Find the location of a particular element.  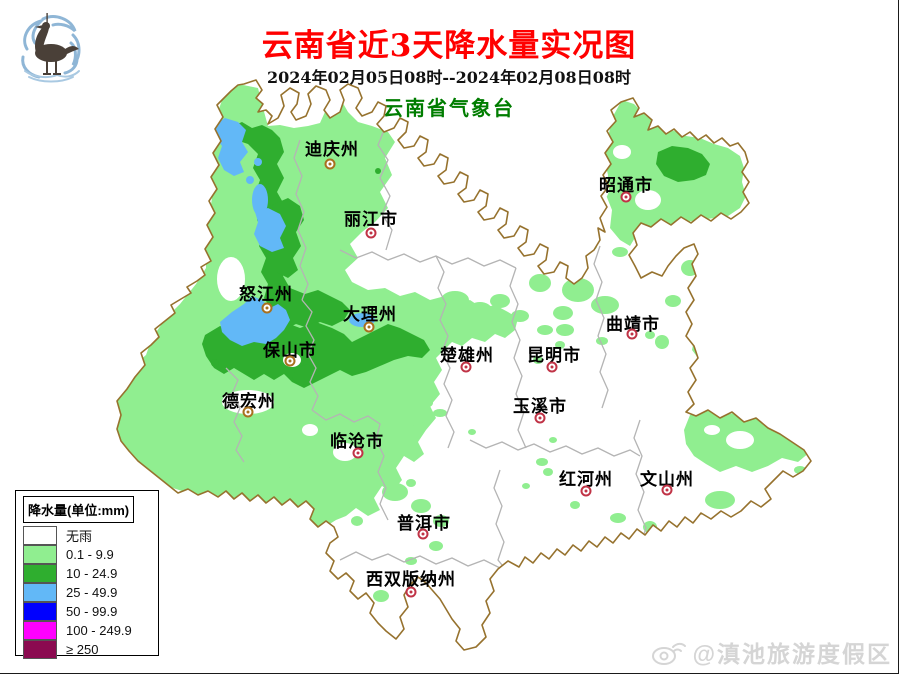

city-marker-xishuangbanna is located at coordinates (411, 592).